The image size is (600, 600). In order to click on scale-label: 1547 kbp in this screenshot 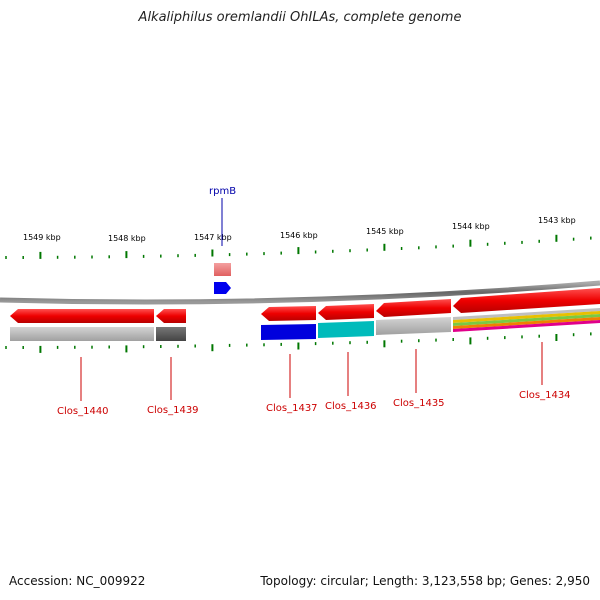, I will do `click(213, 237)`.